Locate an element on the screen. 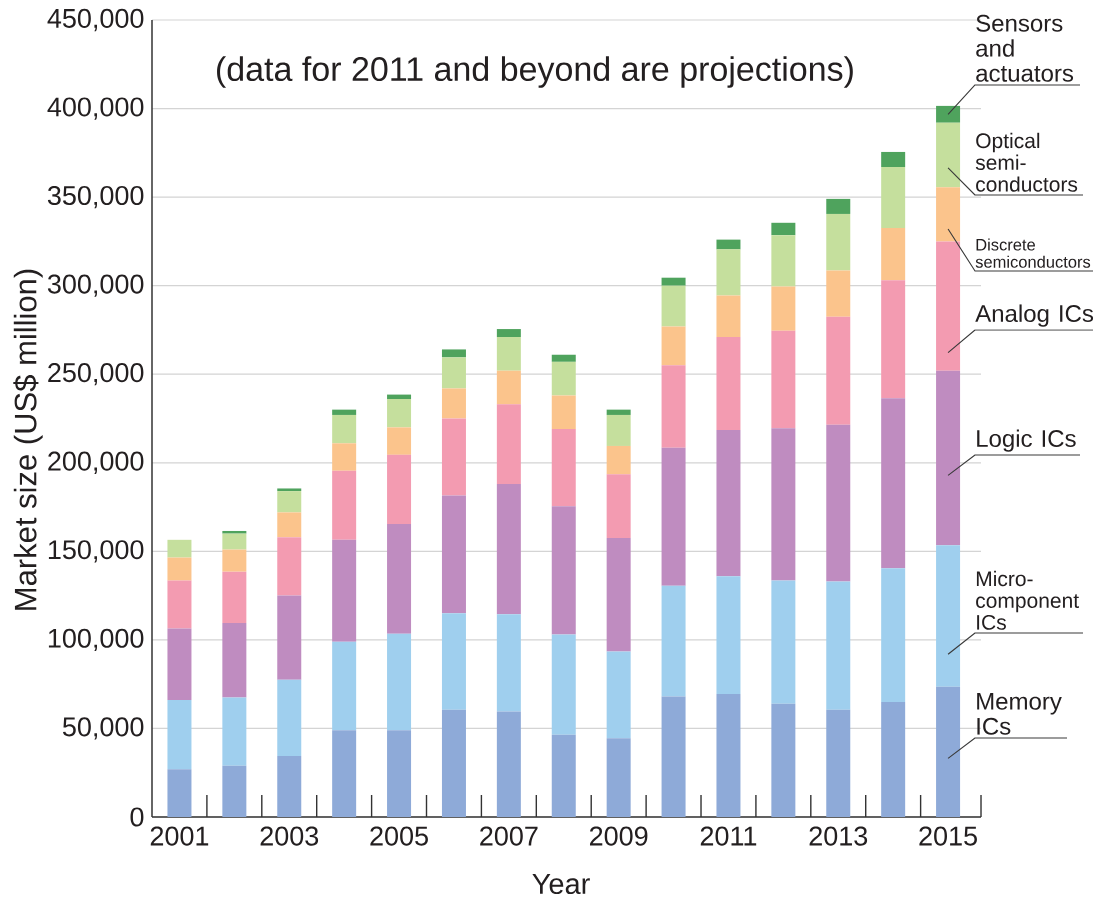 The height and width of the screenshot is (898, 1093). x-tick-label: 2011 is located at coordinates (728, 836).